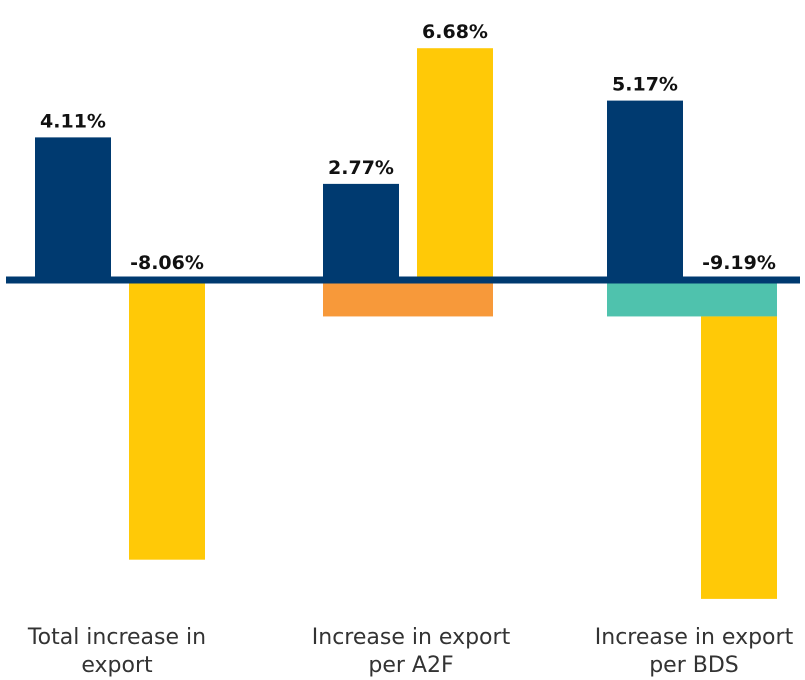 The height and width of the screenshot is (680, 805). Describe the element at coordinates (455, 32) in the screenshot. I see `data-label: 6.68%` at that location.